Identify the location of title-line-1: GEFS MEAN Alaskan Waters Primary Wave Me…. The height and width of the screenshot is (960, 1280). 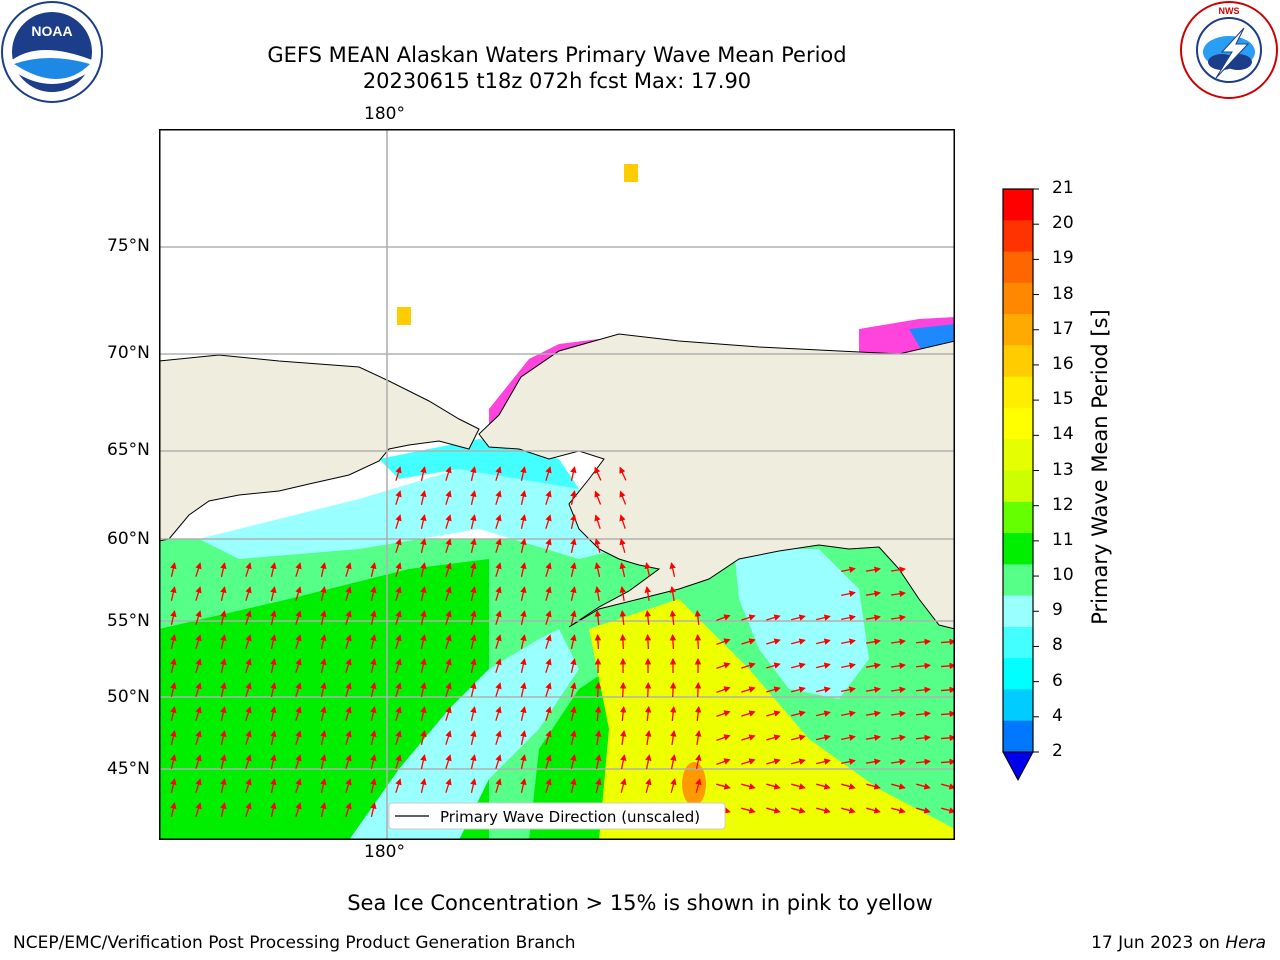
(557, 55).